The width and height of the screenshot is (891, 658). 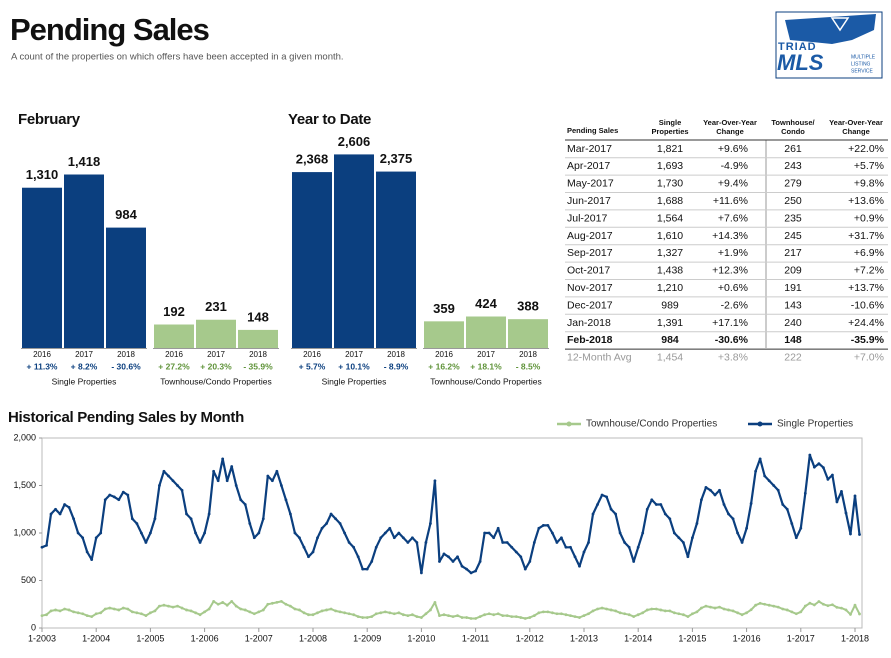 What do you see at coordinates (638, 638) in the screenshot?
I see `x-tick-label: 1-2014` at bounding box center [638, 638].